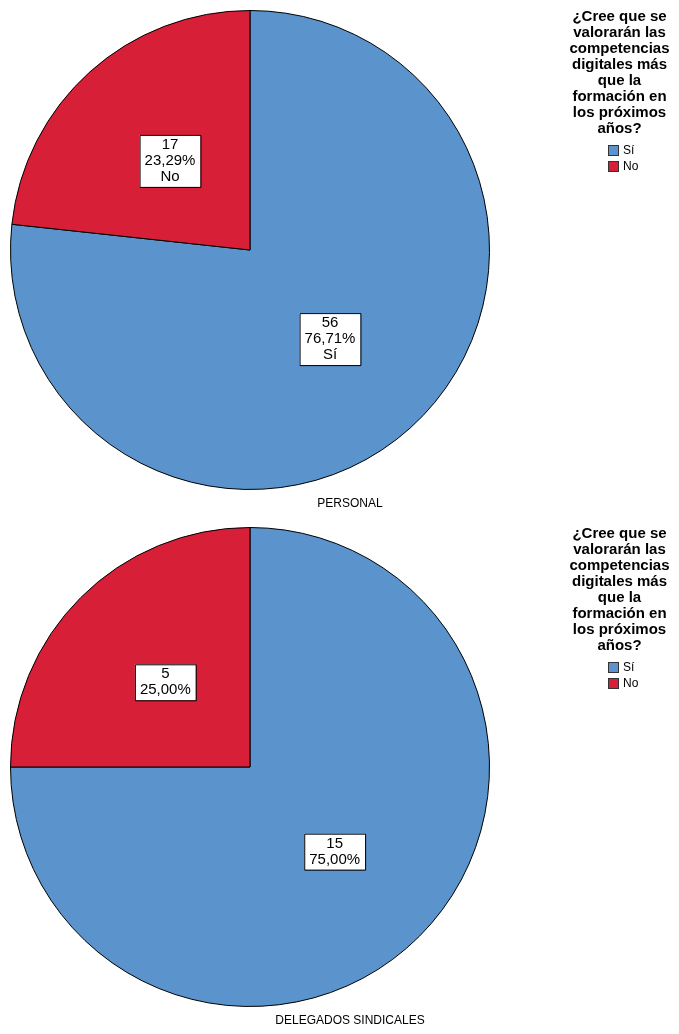 The image size is (679, 1034). I want to click on data-label: 15 75,00%, so click(335, 850).